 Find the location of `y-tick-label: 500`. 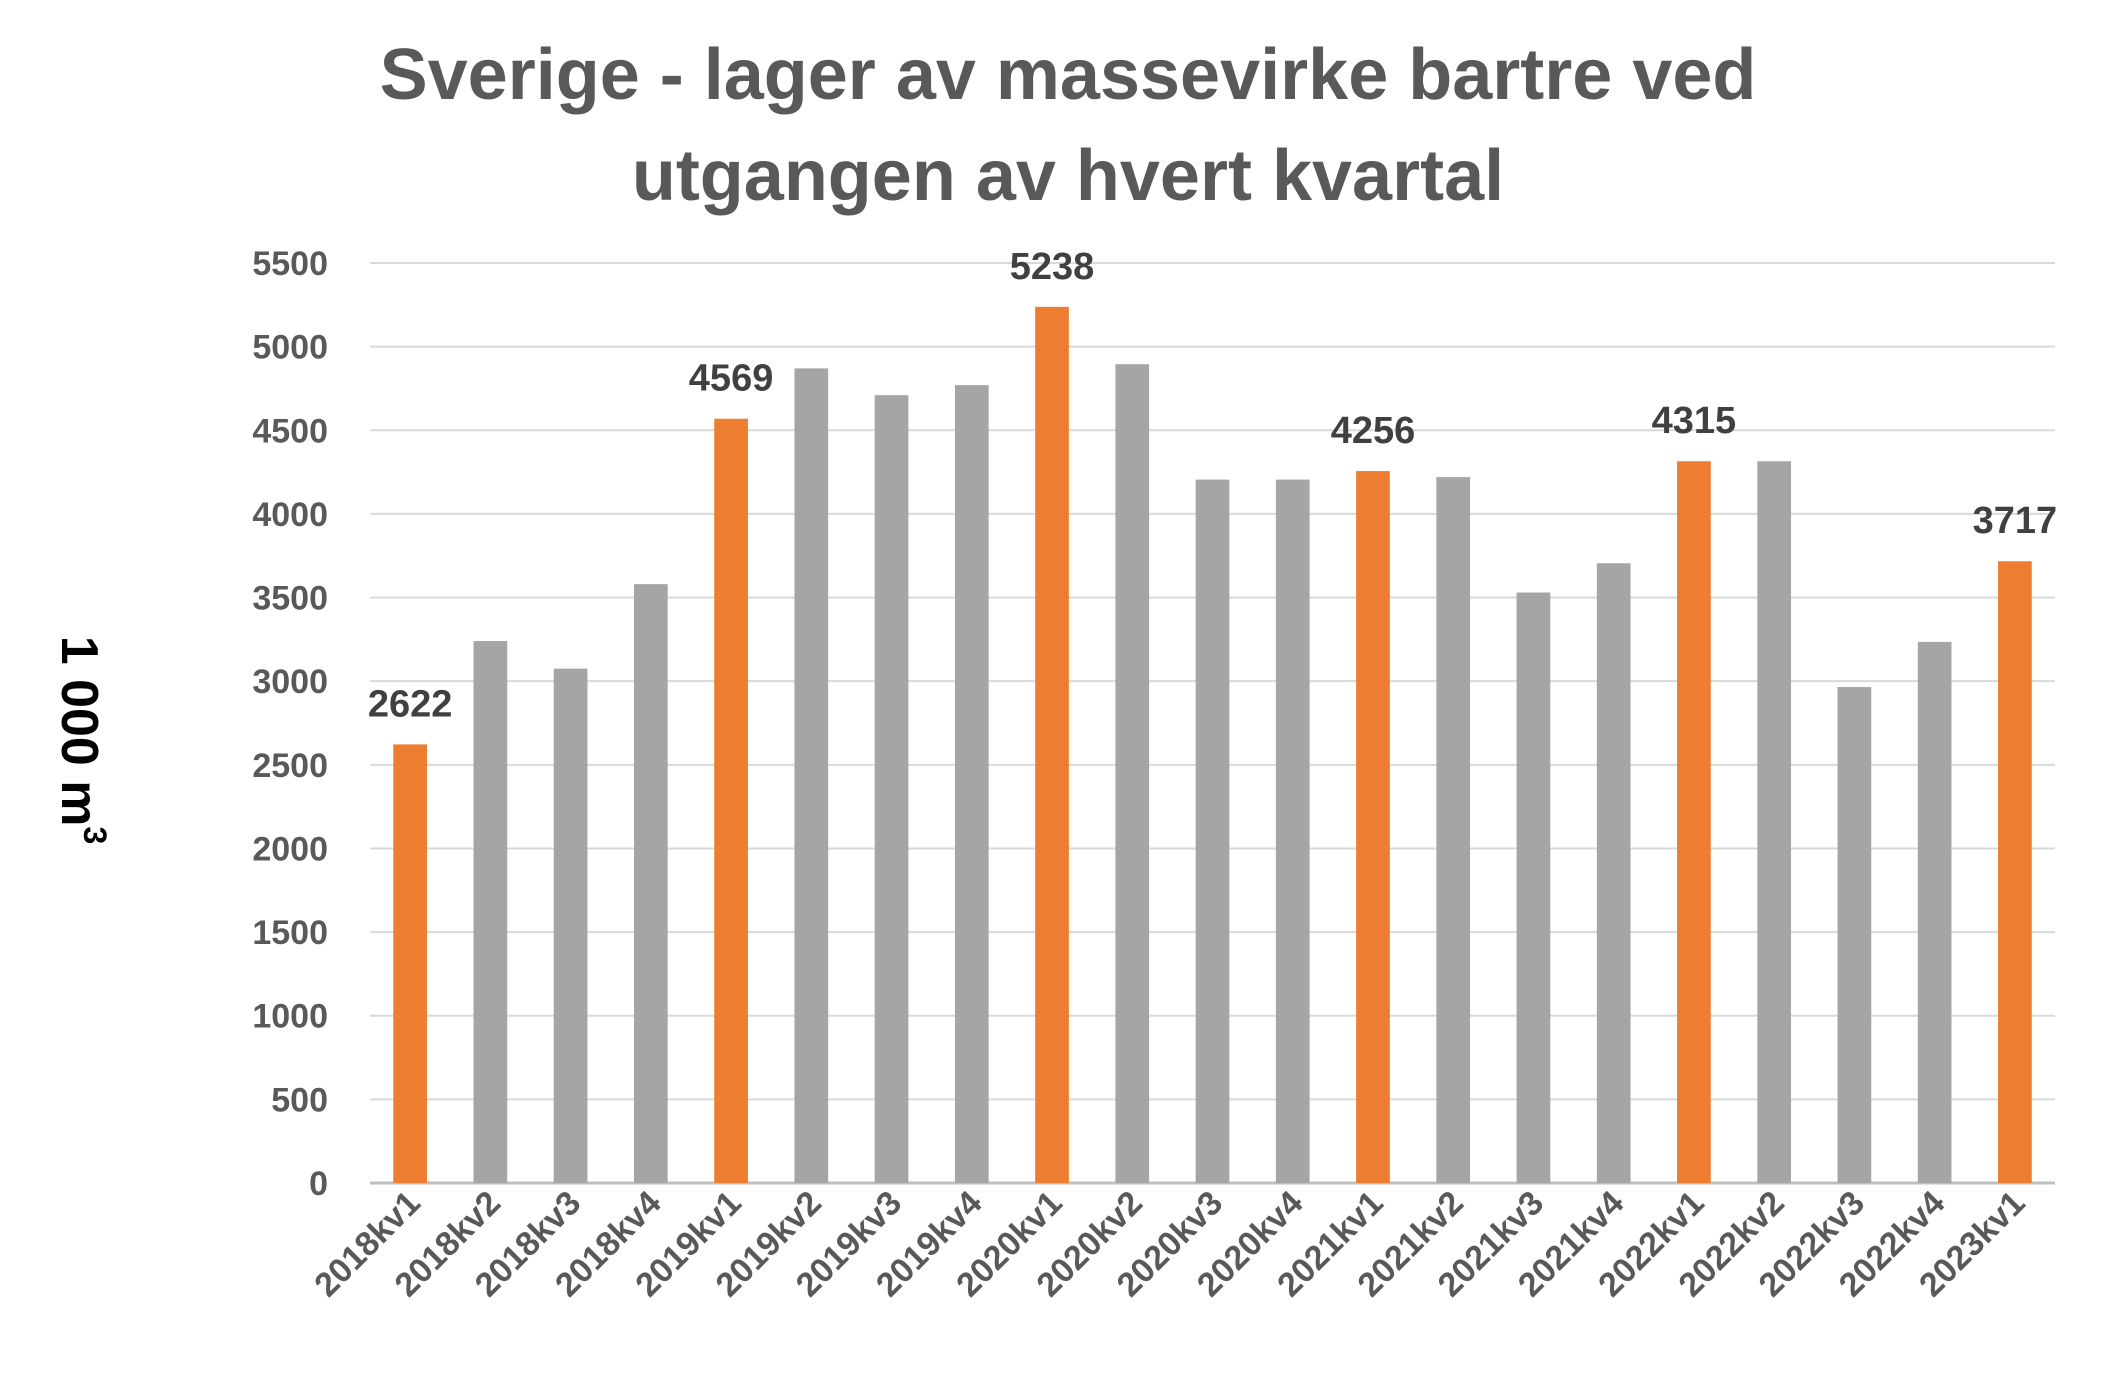

y-tick-label: 500 is located at coordinates (299, 1100).